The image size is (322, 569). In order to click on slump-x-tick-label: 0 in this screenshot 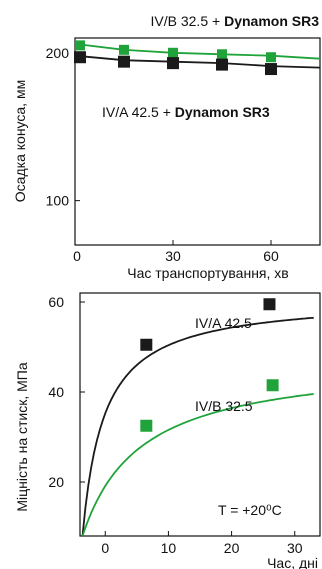, I will do `click(77, 256)`.